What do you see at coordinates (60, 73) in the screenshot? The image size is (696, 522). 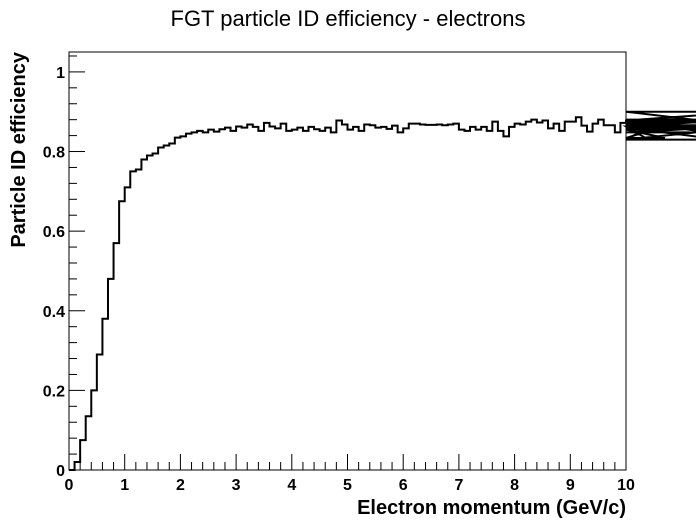 I see `y-tick-label: 1` at bounding box center [60, 73].